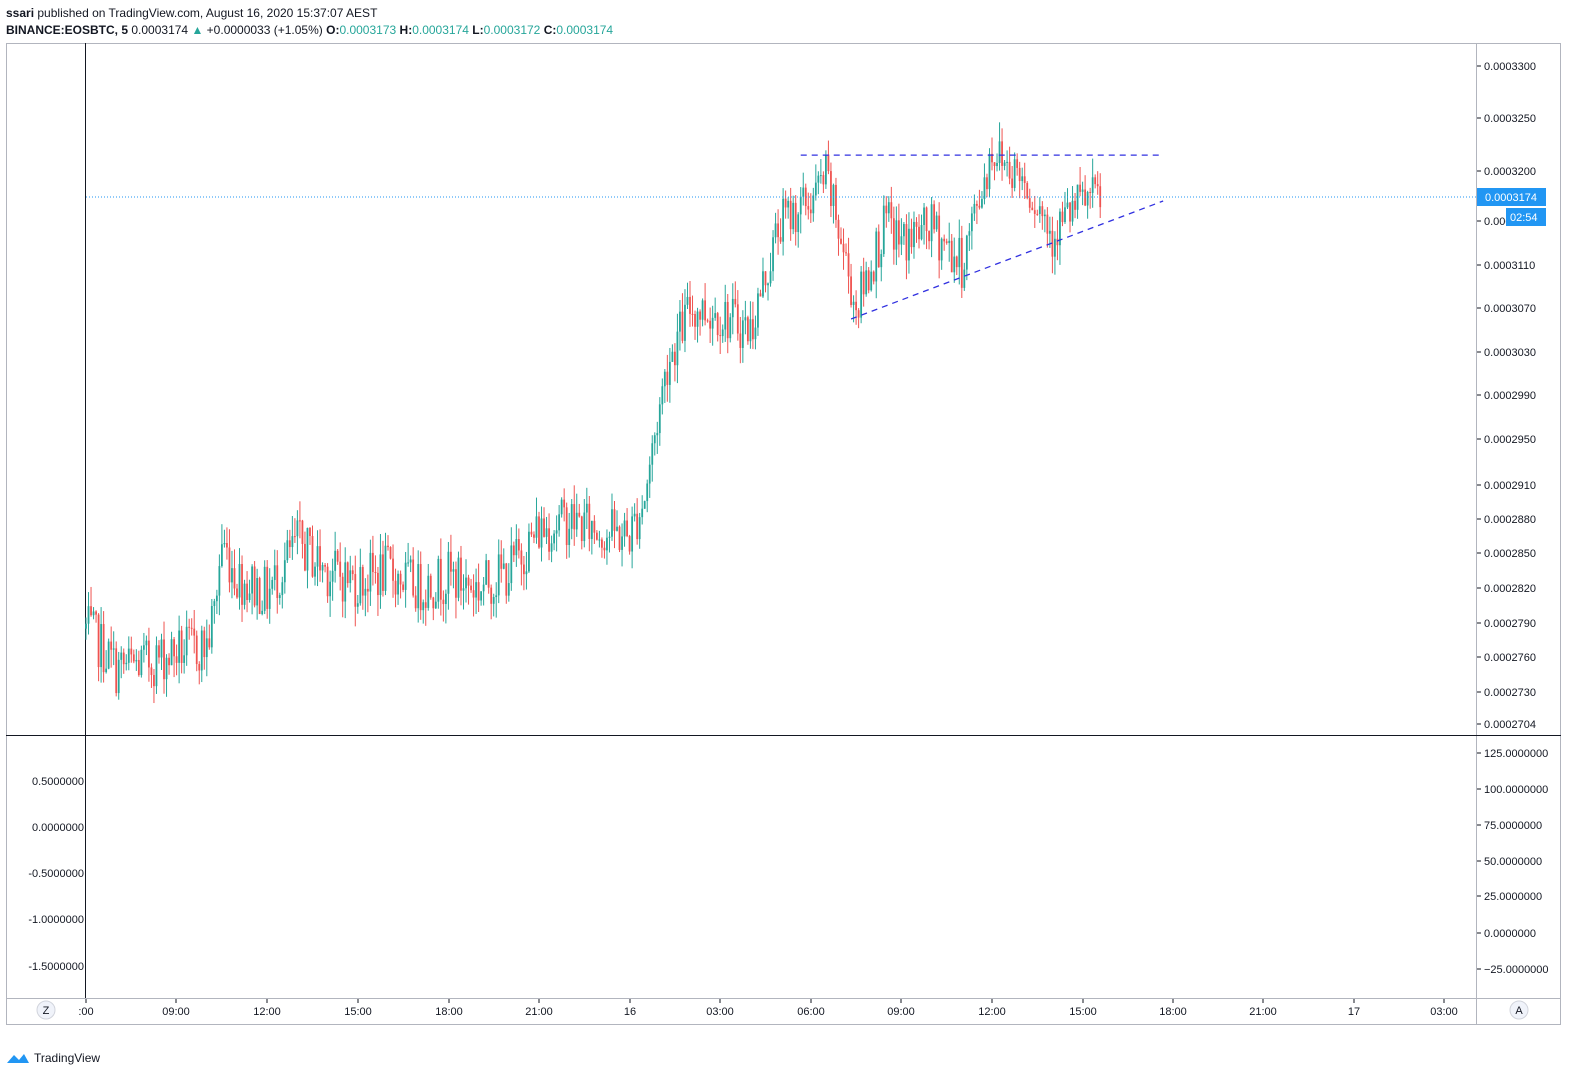 The image size is (1593, 1078). What do you see at coordinates (550, 30) in the screenshot?
I see `close-label: C:` at bounding box center [550, 30].